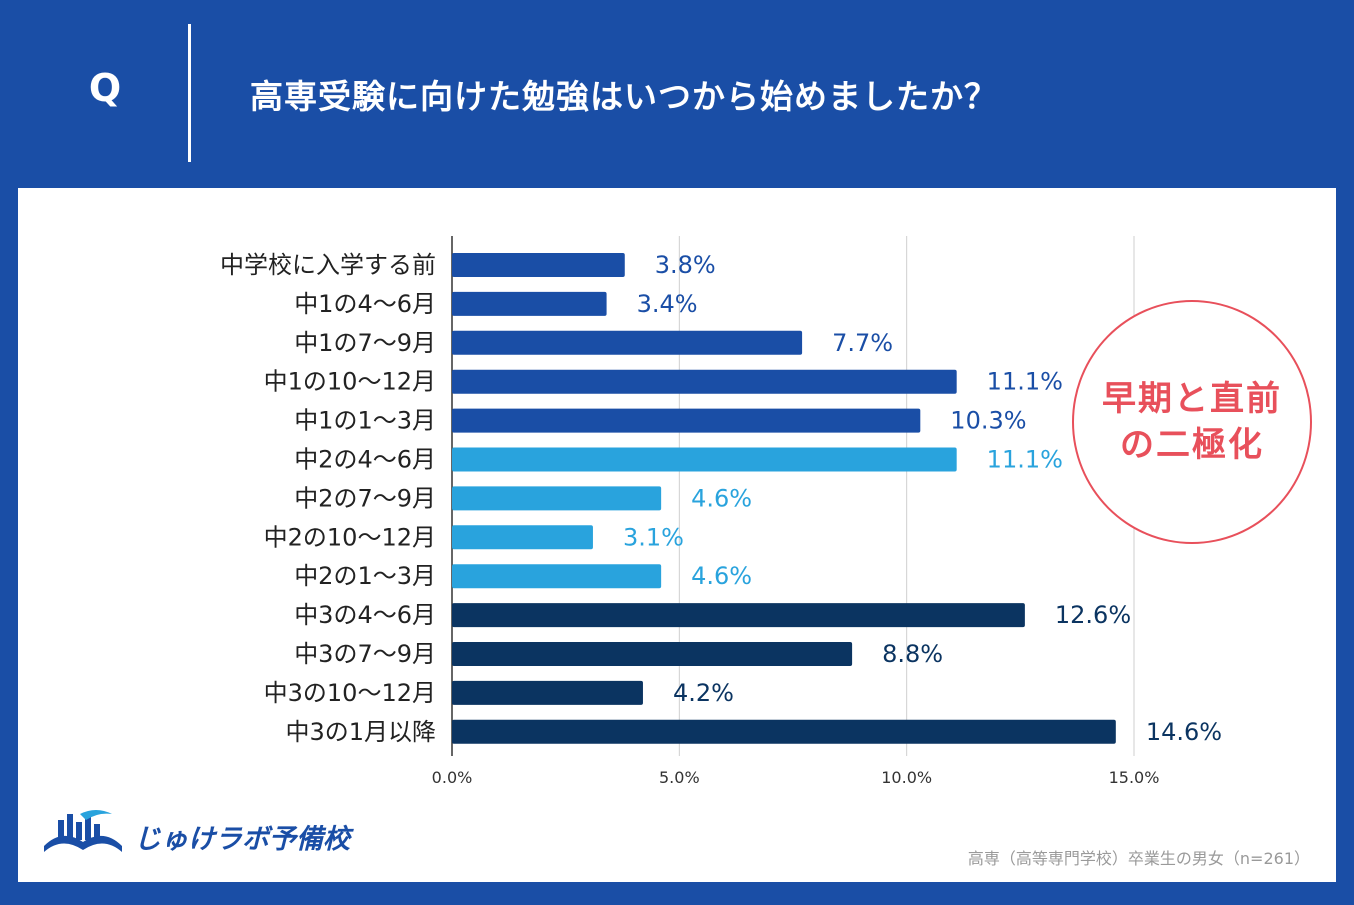  Describe the element at coordinates (703, 693) in the screenshot. I see `data-label: 4.2%` at that location.